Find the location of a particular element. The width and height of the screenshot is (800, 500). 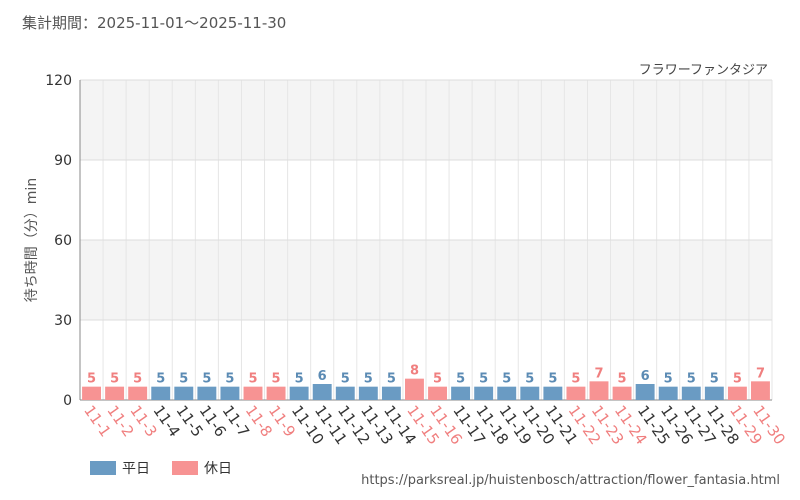

y-tick-label: 0 is located at coordinates (67, 401).